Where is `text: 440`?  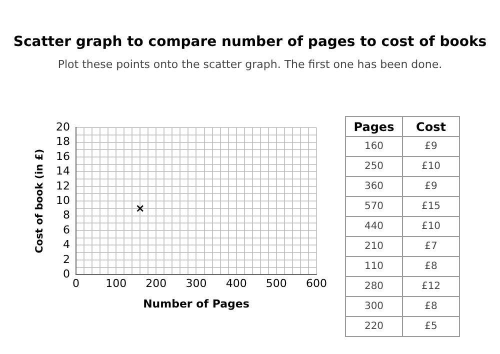
text: 440 is located at coordinates (374, 226).